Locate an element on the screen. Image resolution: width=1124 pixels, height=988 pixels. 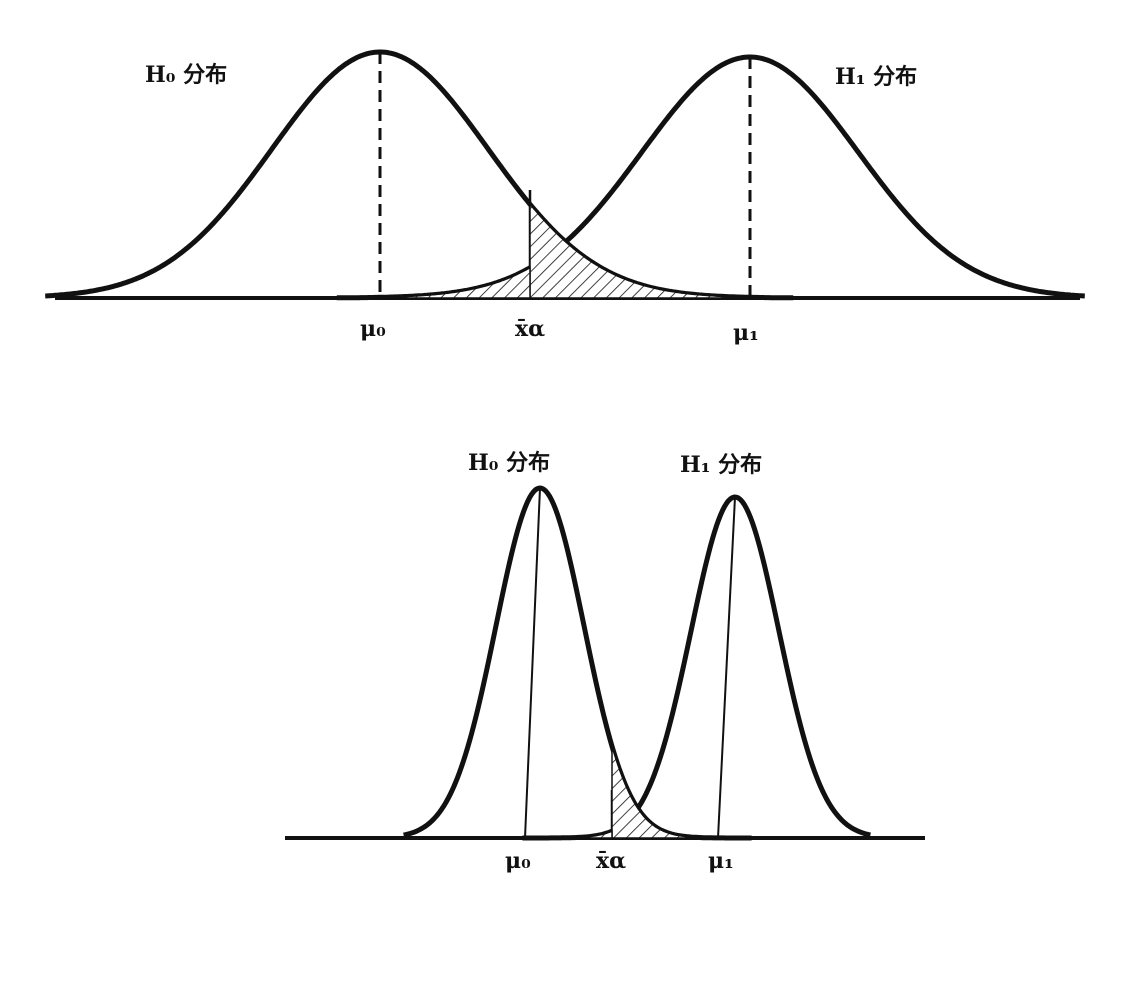
mu1-line is located at coordinates (726, 667).